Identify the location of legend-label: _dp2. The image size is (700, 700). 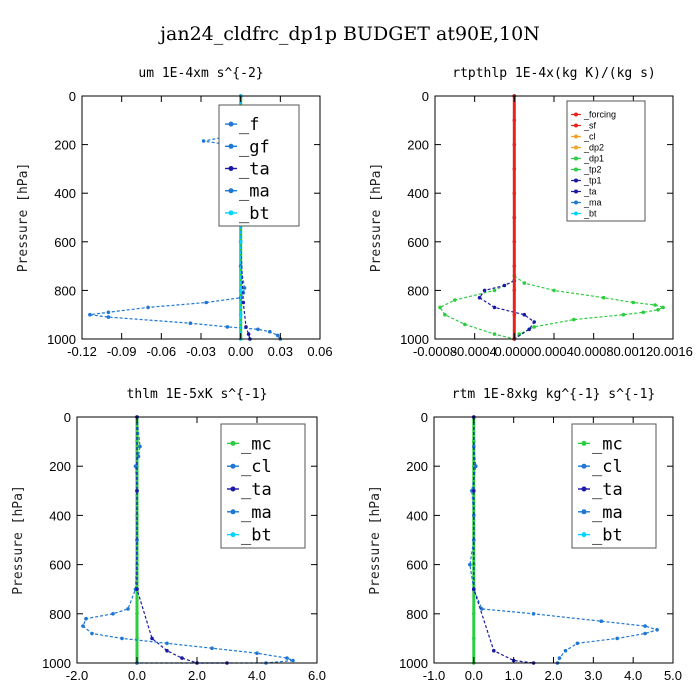
(593, 148).